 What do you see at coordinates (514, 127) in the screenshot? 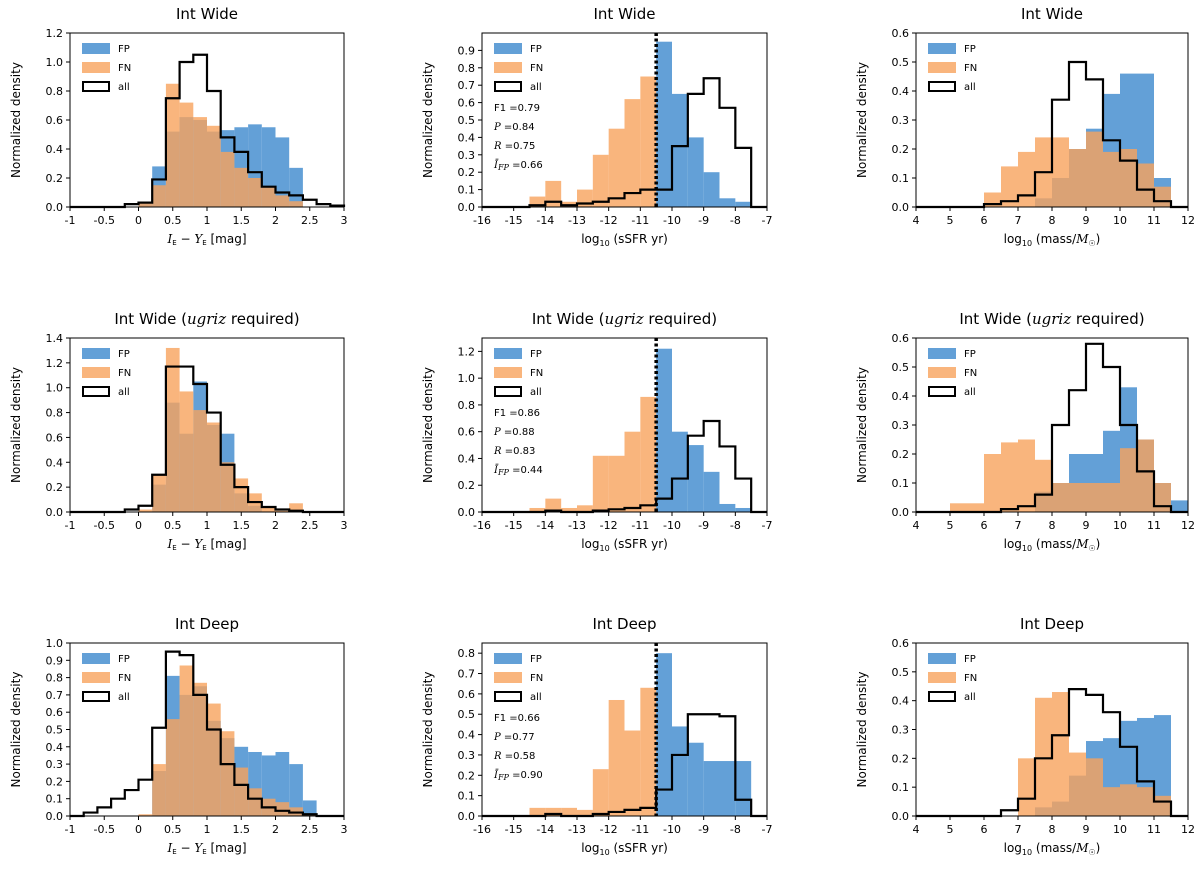
I see `metric-annotation: P =0.84` at bounding box center [514, 127].